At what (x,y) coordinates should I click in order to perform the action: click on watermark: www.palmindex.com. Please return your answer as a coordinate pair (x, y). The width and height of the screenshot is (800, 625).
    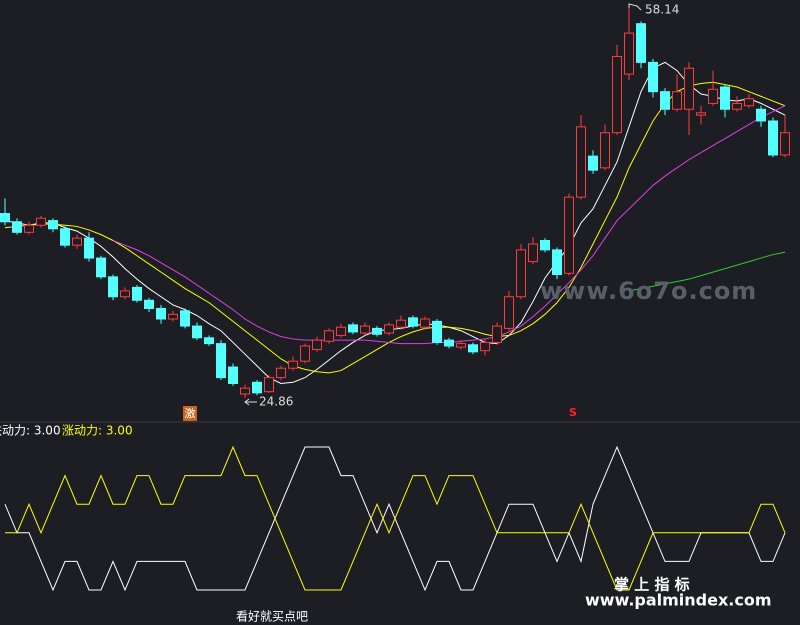
    Looking at the image, I should click on (678, 600).